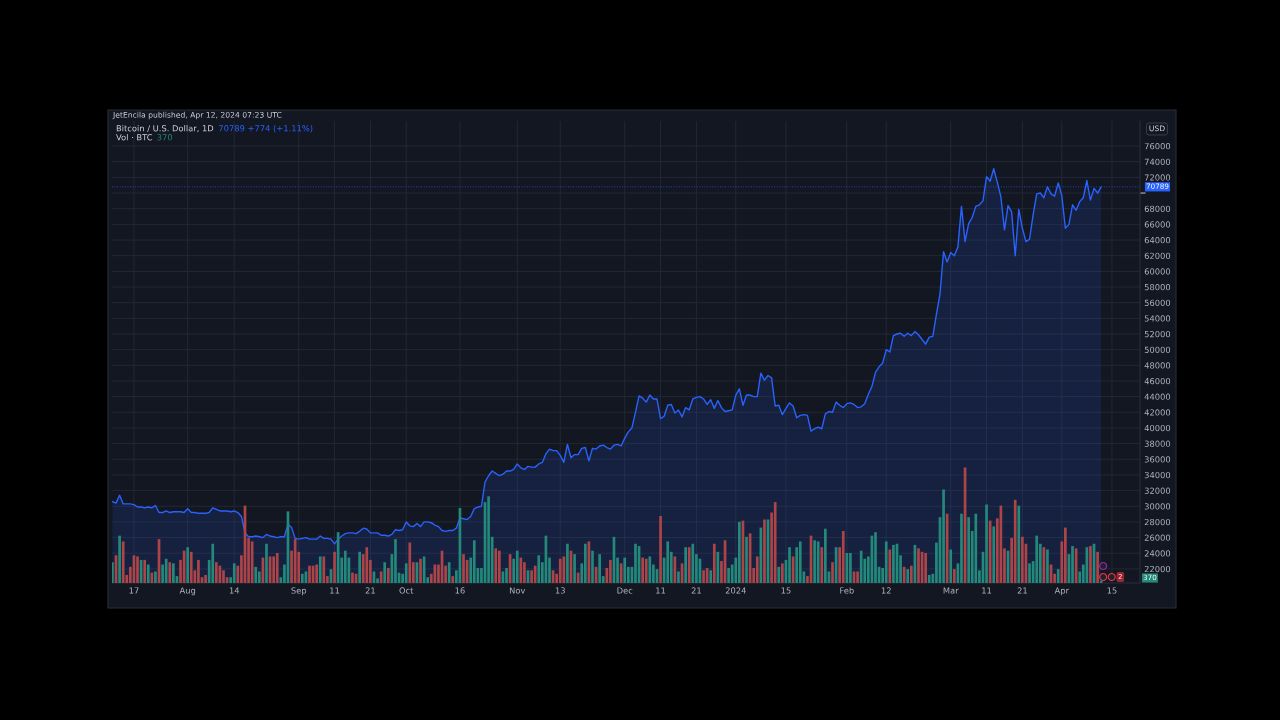  What do you see at coordinates (165, 128) in the screenshot?
I see `chart-title: Bitcoin / U.S. Dollar, 1D` at bounding box center [165, 128].